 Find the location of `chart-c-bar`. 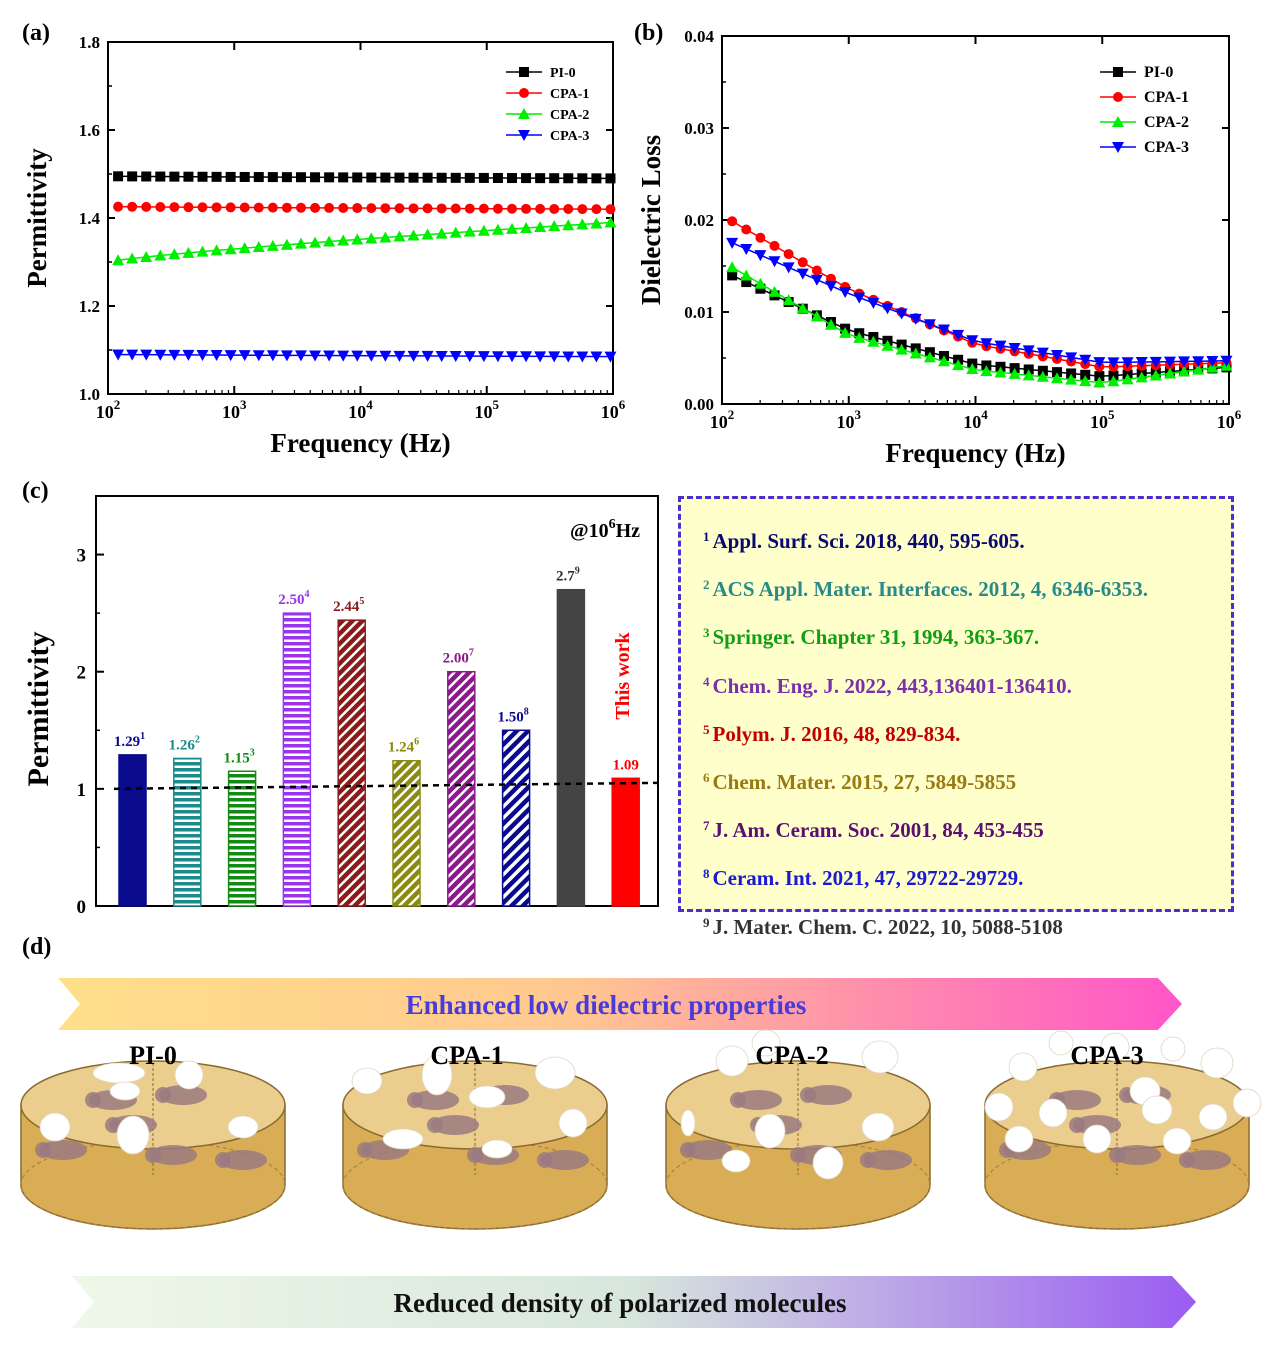

chart-c-bar is located at coordinates (187, 832).